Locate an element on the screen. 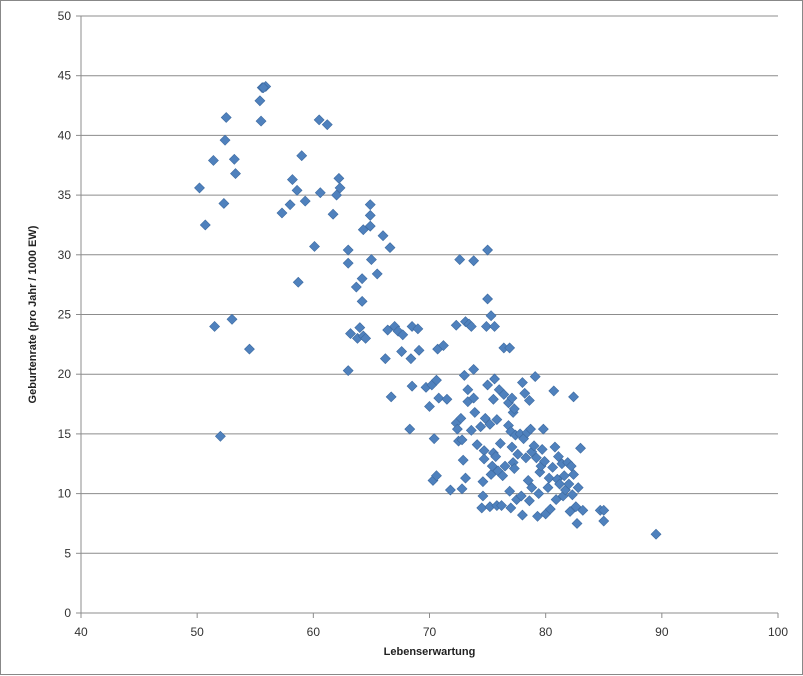 This screenshot has height=676, width=803. y-tick-label: 50 is located at coordinates (65, 16).